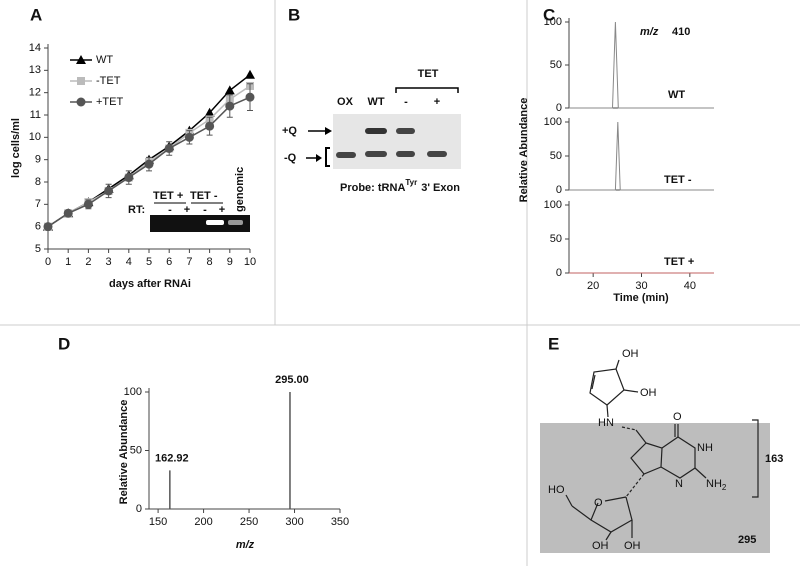 The height and width of the screenshot is (566, 800). Describe the element at coordinates (553, 343) in the screenshot. I see `panel-label: E` at that location.